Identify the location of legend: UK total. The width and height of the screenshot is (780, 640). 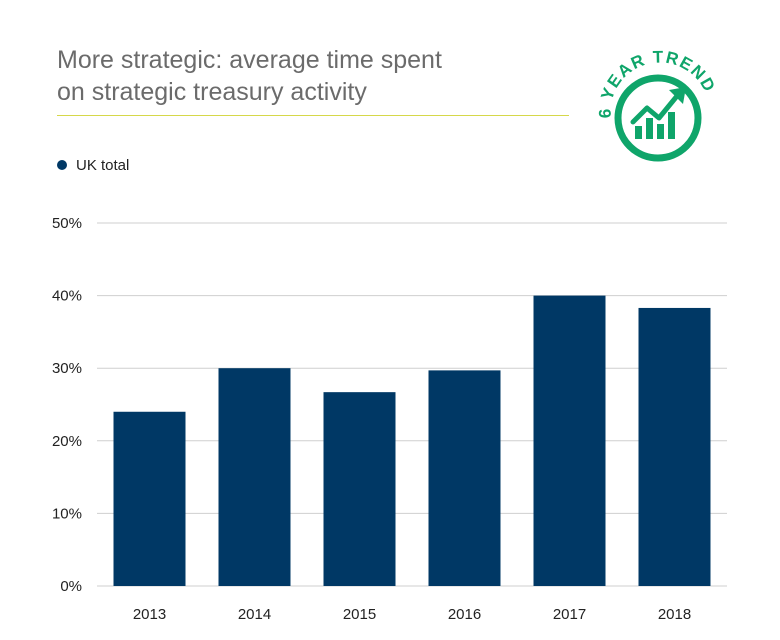
(93, 165).